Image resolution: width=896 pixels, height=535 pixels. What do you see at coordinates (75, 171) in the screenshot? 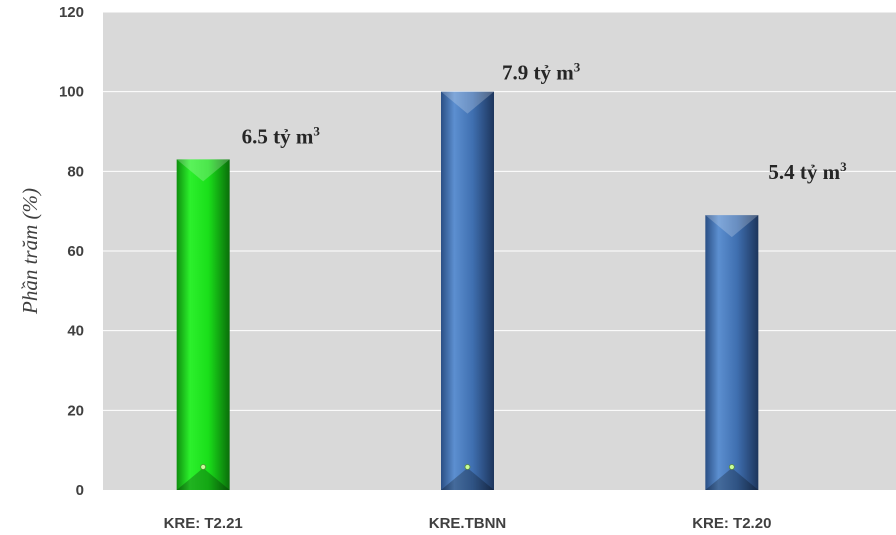
I see `y-tick-label: 80` at bounding box center [75, 171].